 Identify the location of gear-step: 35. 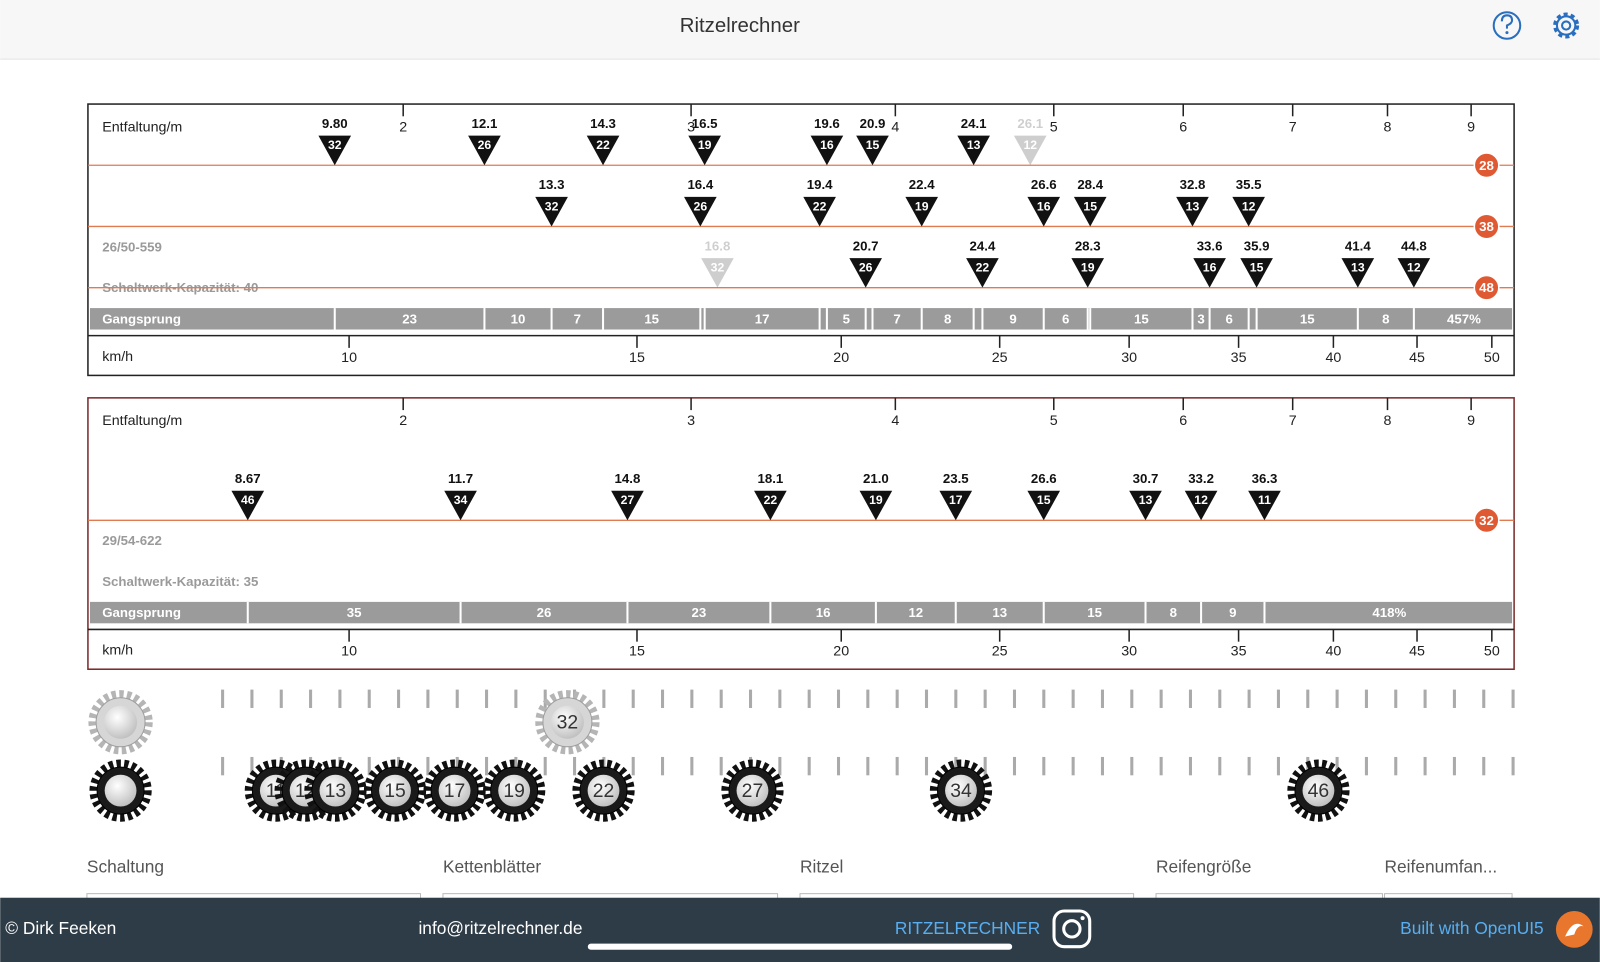
(354, 612).